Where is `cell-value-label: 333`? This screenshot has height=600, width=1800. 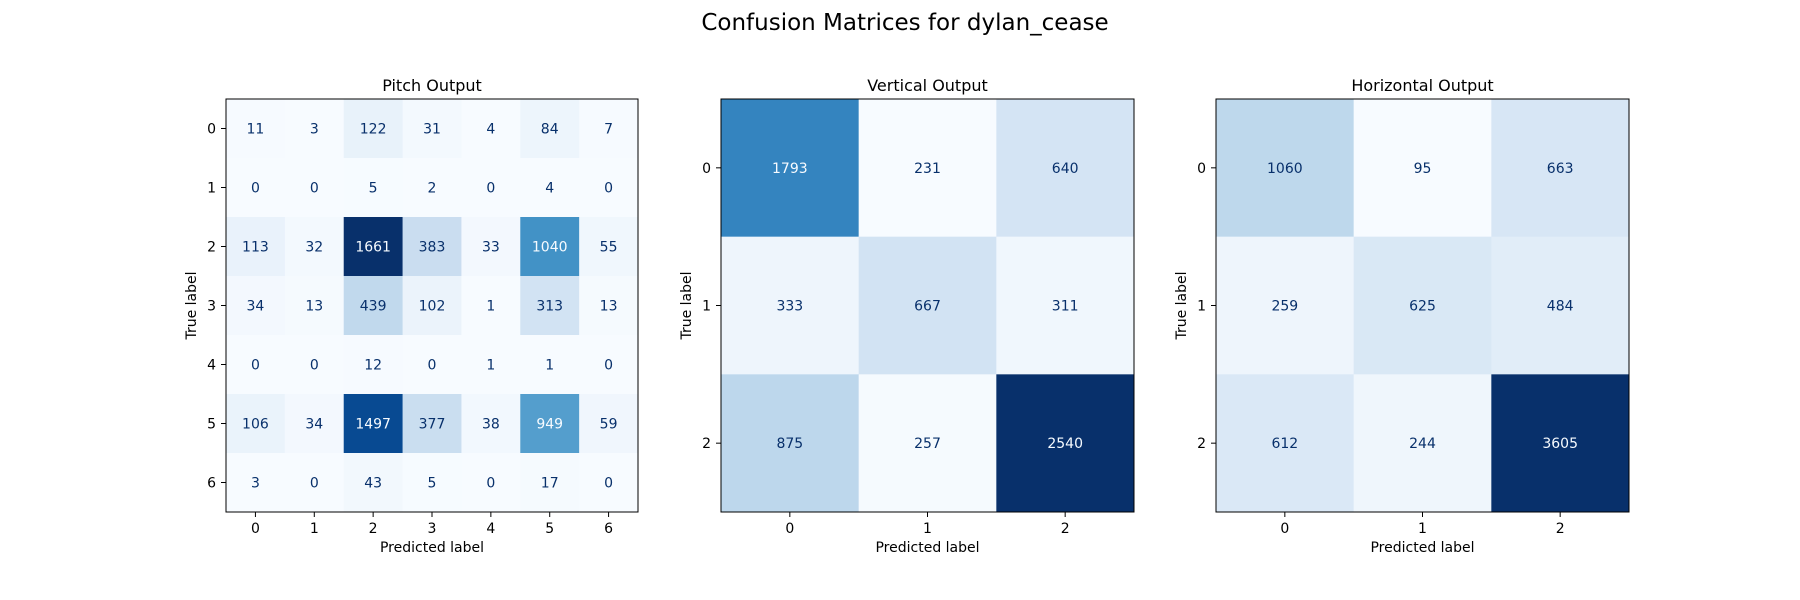 cell-value-label: 333 is located at coordinates (789, 307).